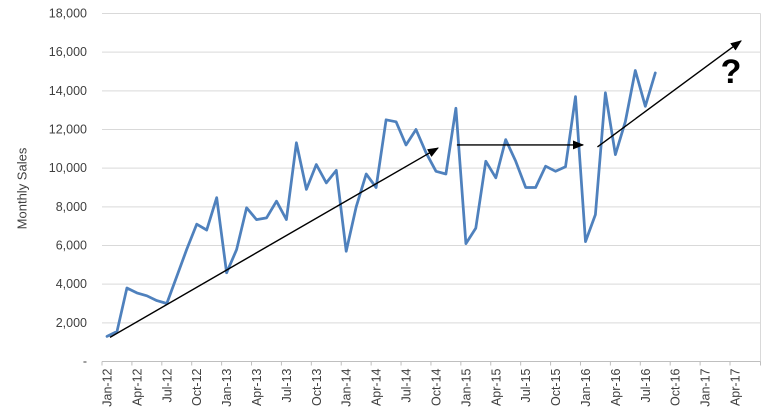 This screenshot has width=769, height=420. What do you see at coordinates (227, 387) in the screenshot?
I see `x-tick-label: Jan-13` at bounding box center [227, 387].